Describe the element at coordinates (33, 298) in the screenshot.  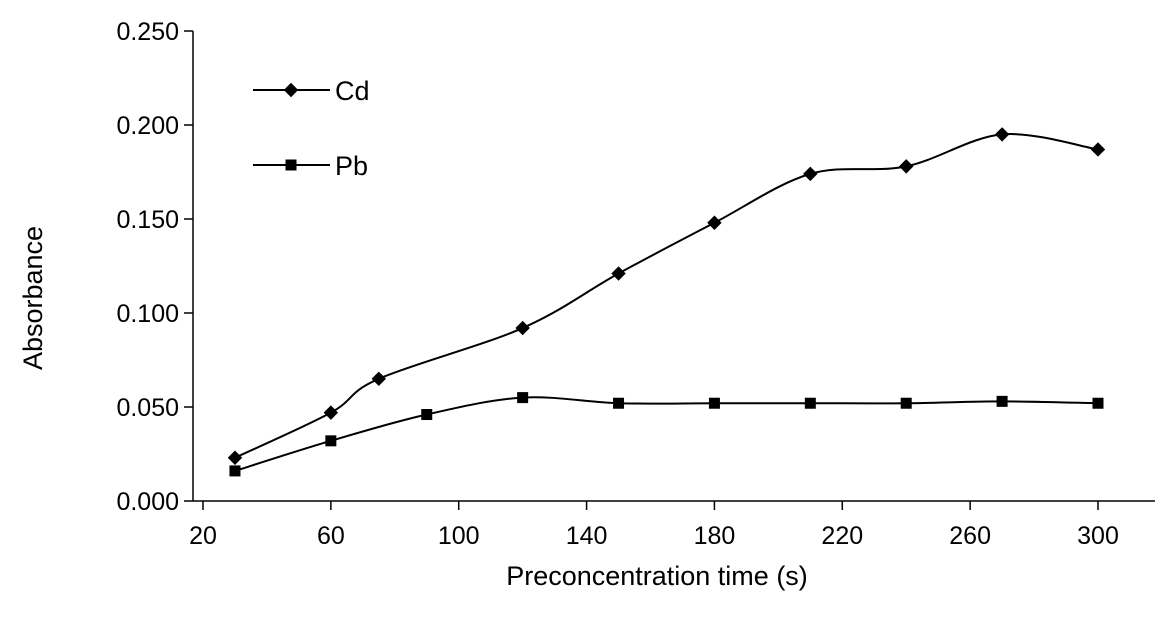
I see `y-axis-title: Absorbance` at that location.